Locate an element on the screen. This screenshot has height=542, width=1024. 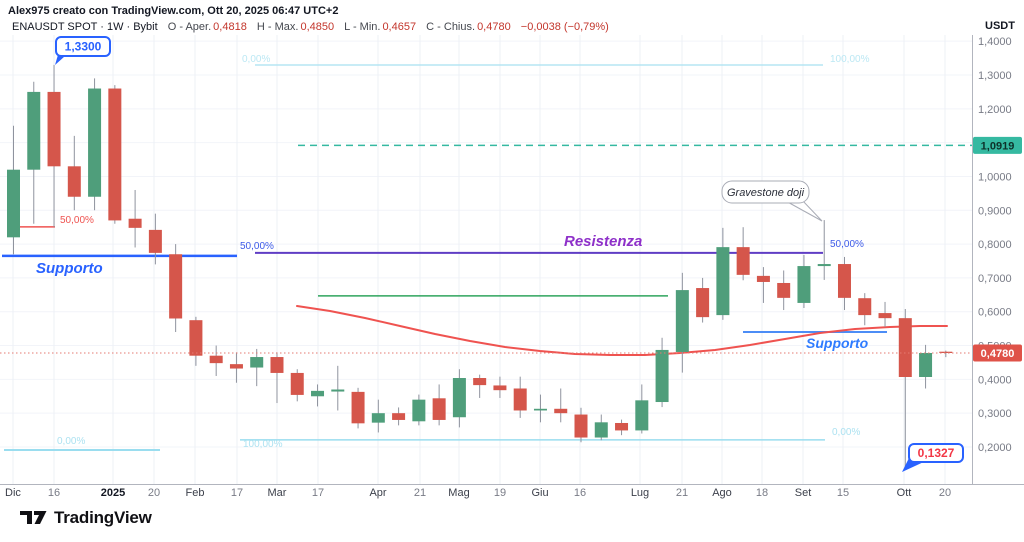
time-tick: Apr is located at coordinates (377, 493).